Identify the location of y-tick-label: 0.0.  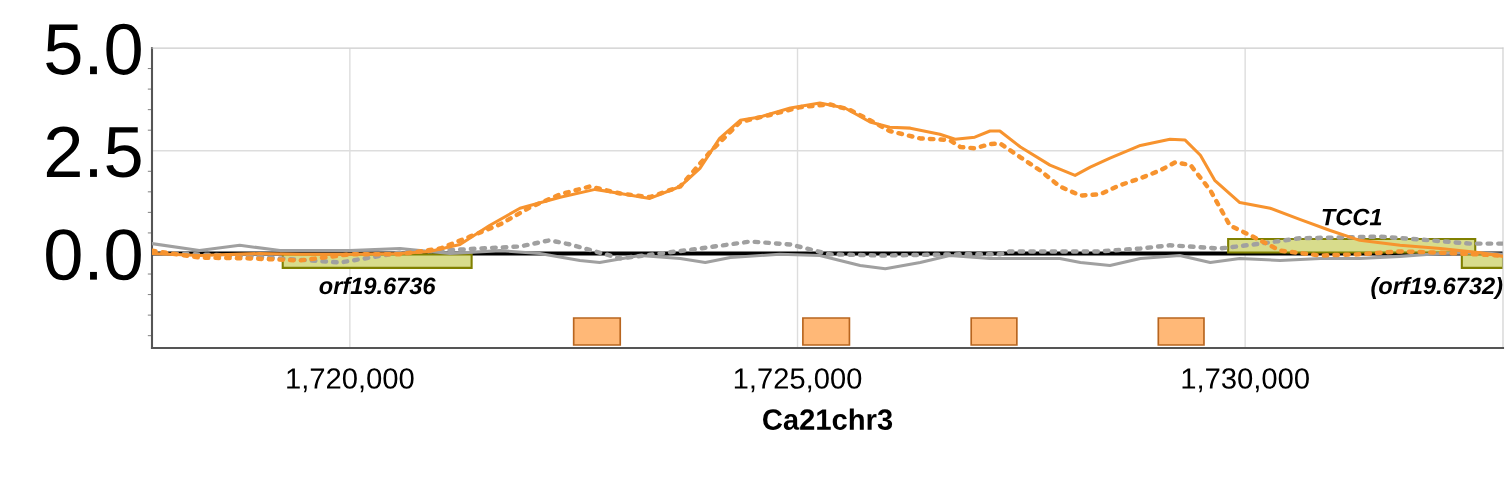
(93, 255).